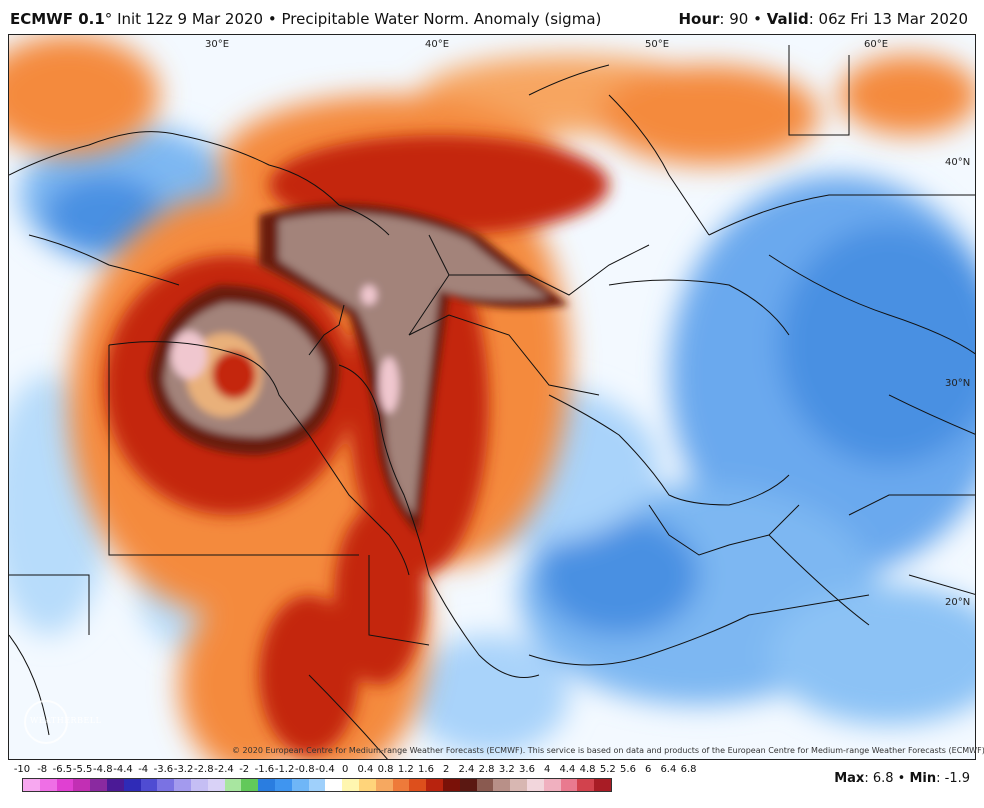  What do you see at coordinates (190, 19) in the screenshot?
I see `init-time: Init 12z 9 Mar 2020` at bounding box center [190, 19].